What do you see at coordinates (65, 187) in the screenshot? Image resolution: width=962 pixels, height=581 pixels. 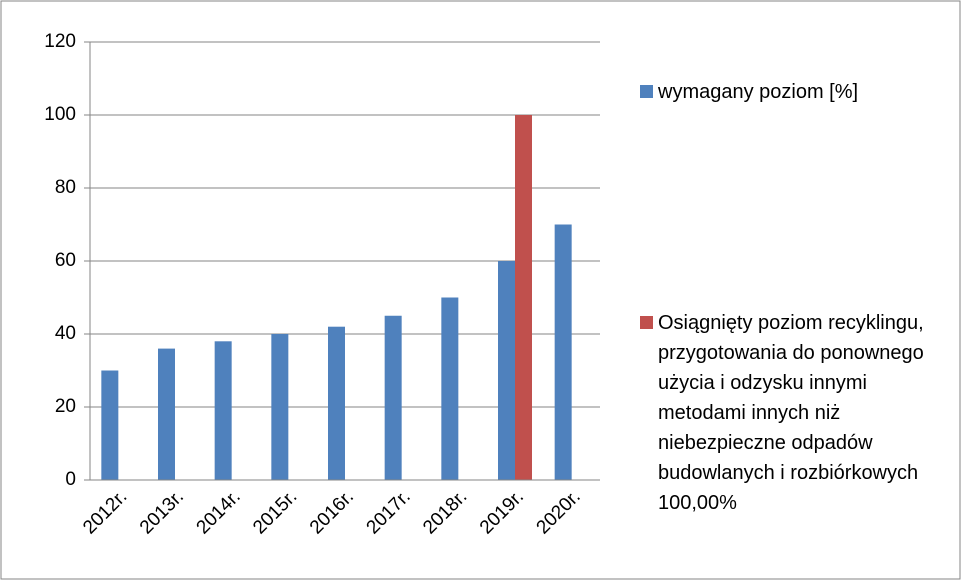 I see `y-tick-label: 80` at bounding box center [65, 187].